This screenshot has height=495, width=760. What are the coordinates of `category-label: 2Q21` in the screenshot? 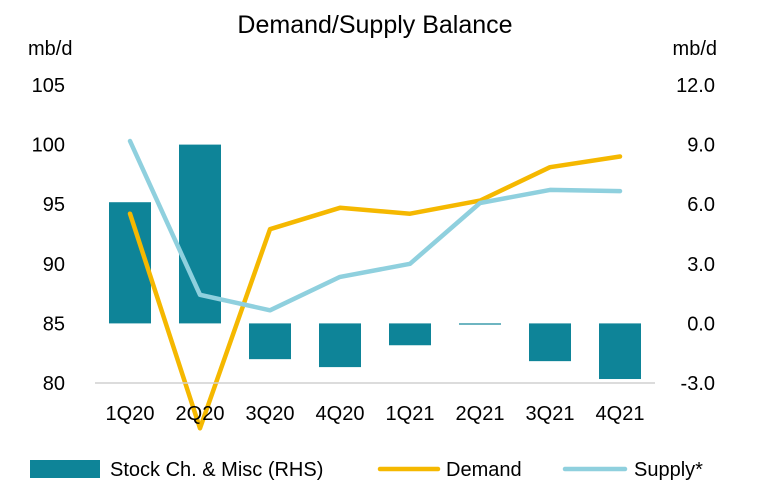 It's located at (480, 414).